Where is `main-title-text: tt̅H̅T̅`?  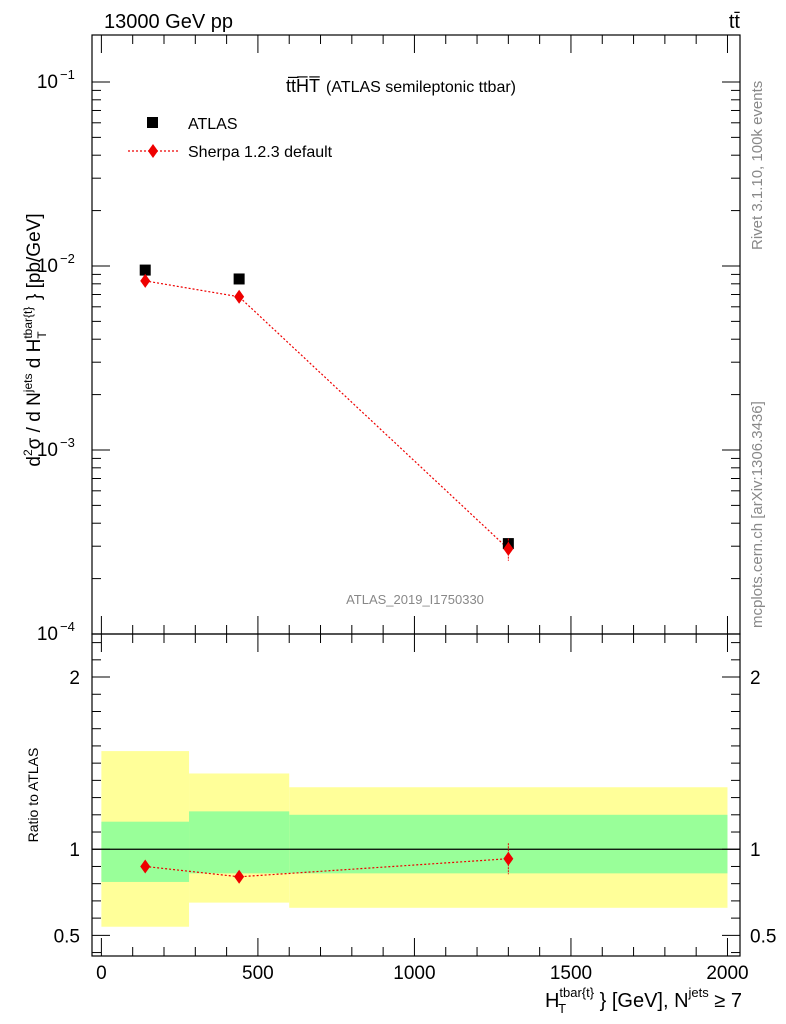
main-title-text: tt̅H̅T̅ is located at coordinates (303, 86).